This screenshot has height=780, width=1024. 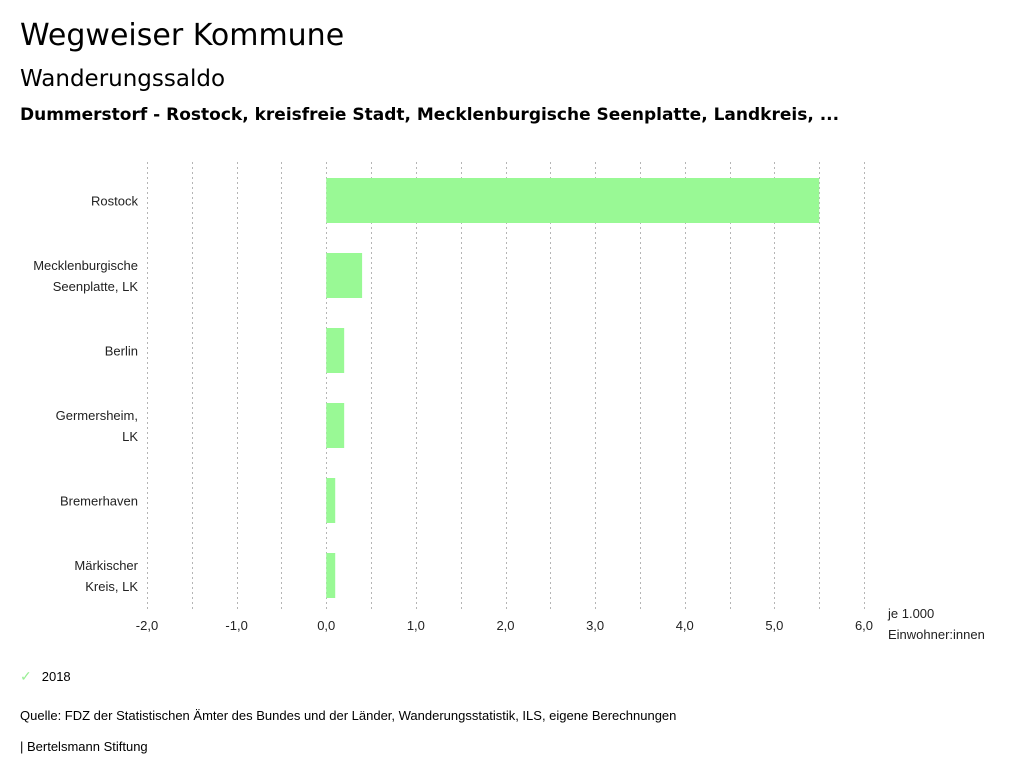 What do you see at coordinates (56, 676) in the screenshot?
I see `legend-label: 2018` at bounding box center [56, 676].